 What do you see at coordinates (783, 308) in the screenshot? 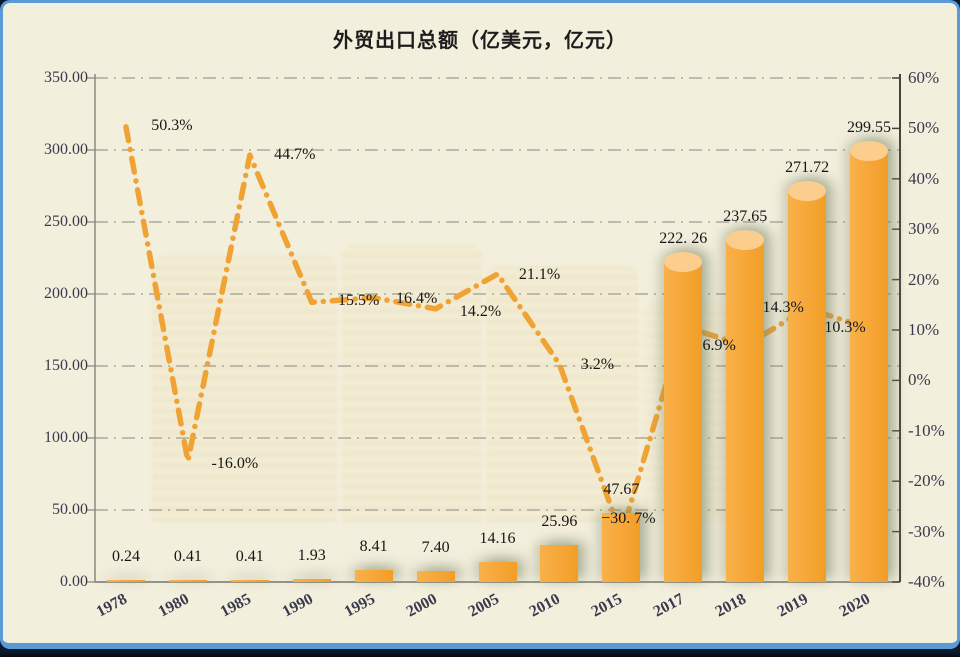
I see `line-point-label: 14.3%` at bounding box center [783, 308].